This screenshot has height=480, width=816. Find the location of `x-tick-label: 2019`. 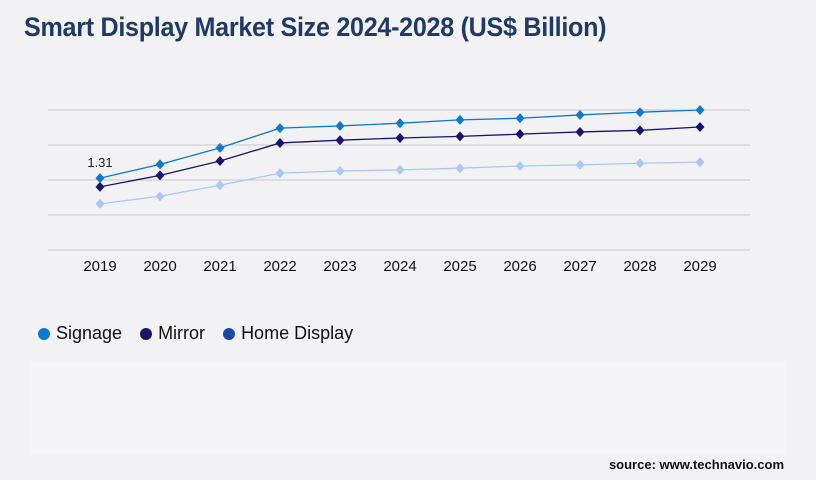

x-tick-label: 2019 is located at coordinates (99, 266).